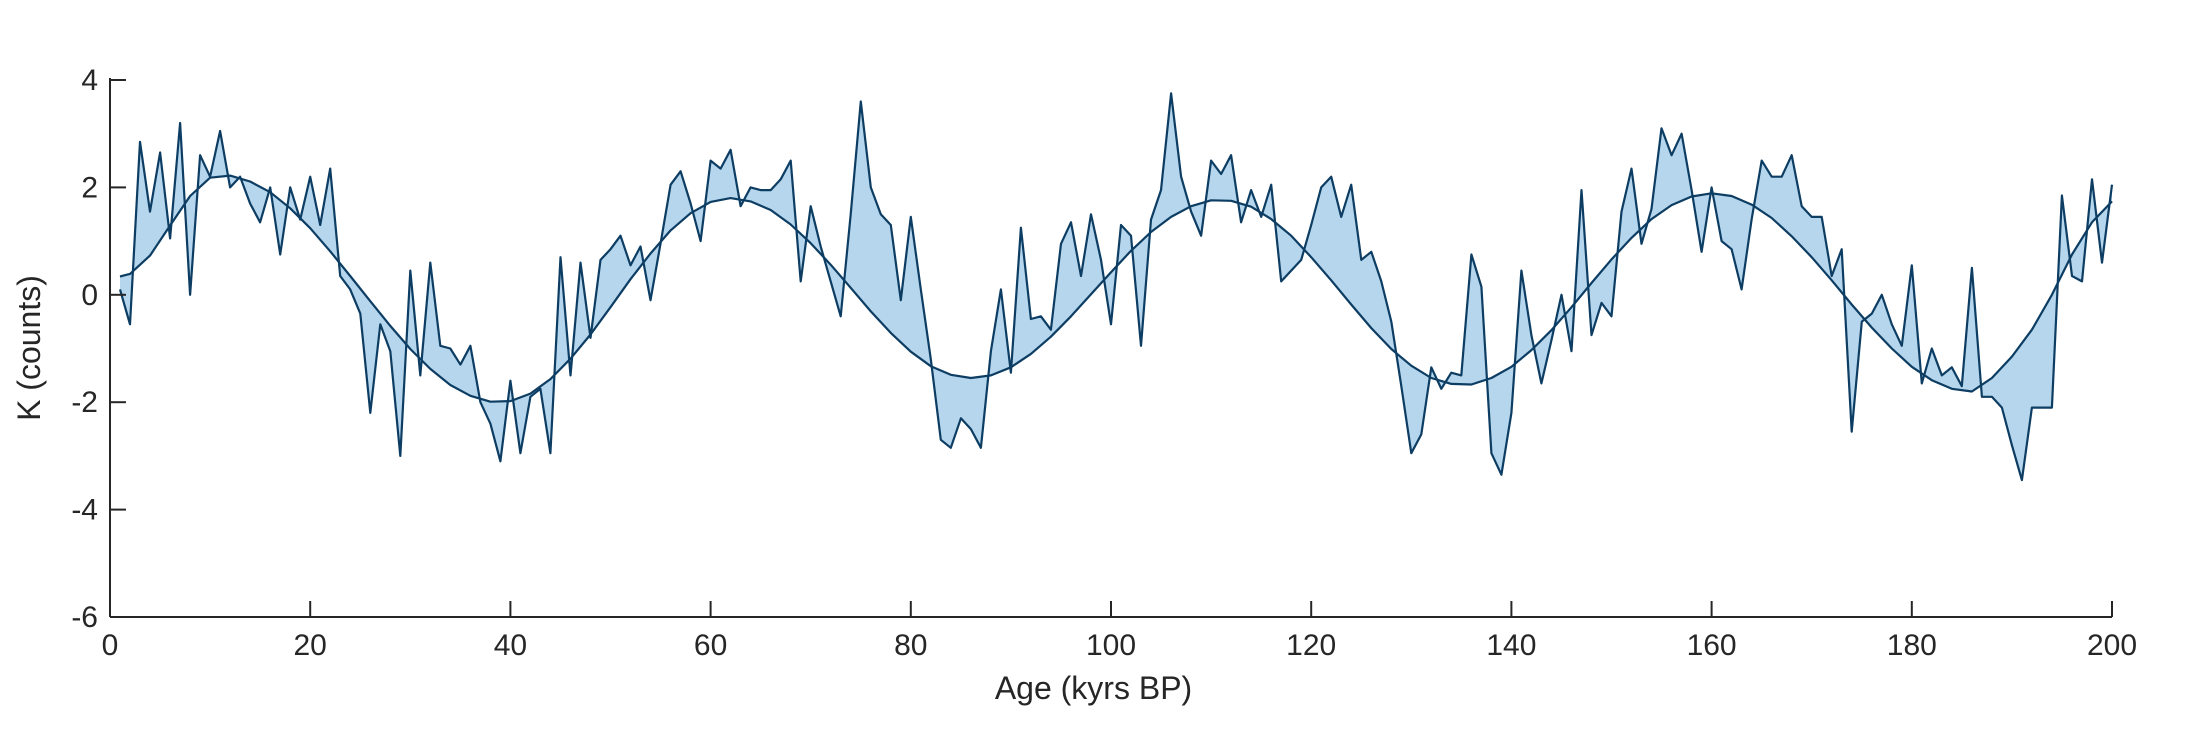 The width and height of the screenshot is (2187, 735). What do you see at coordinates (1511, 645) in the screenshot?
I see `x-tick-label: 140` at bounding box center [1511, 645].